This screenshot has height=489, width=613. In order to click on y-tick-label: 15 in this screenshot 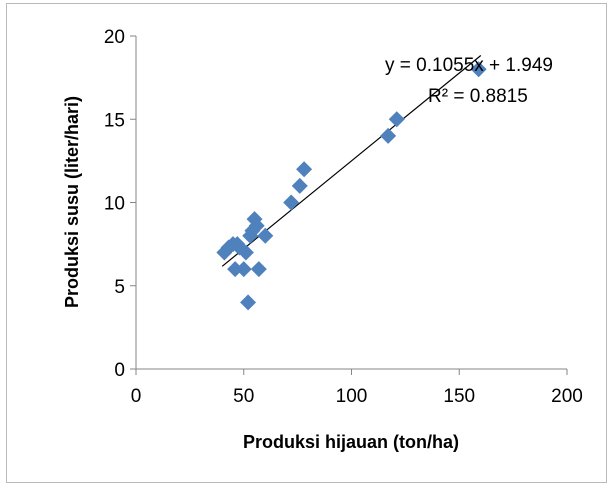, I will do `click(114, 120)`.